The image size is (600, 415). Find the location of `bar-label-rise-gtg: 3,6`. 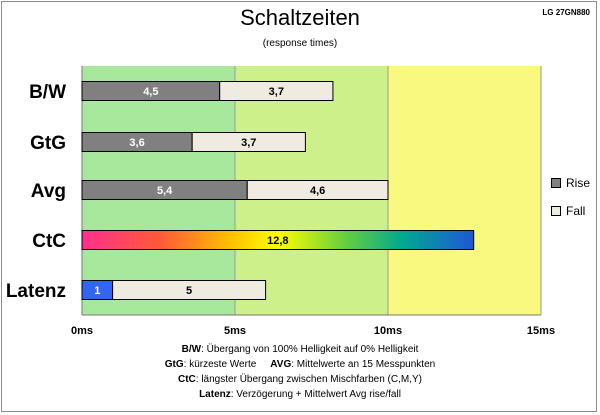

bar-label-rise-gtg: 3,6 is located at coordinates (136, 143).